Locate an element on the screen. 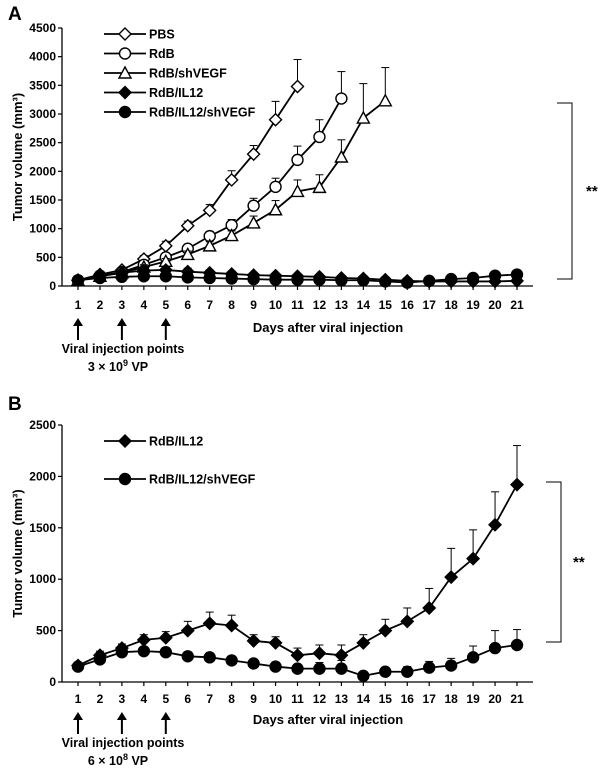 This screenshot has width=600, height=777. legend: PBS RdB RdB/shVEGF RdB/IL12 RdB/IL12/shVEGF is located at coordinates (180, 73).